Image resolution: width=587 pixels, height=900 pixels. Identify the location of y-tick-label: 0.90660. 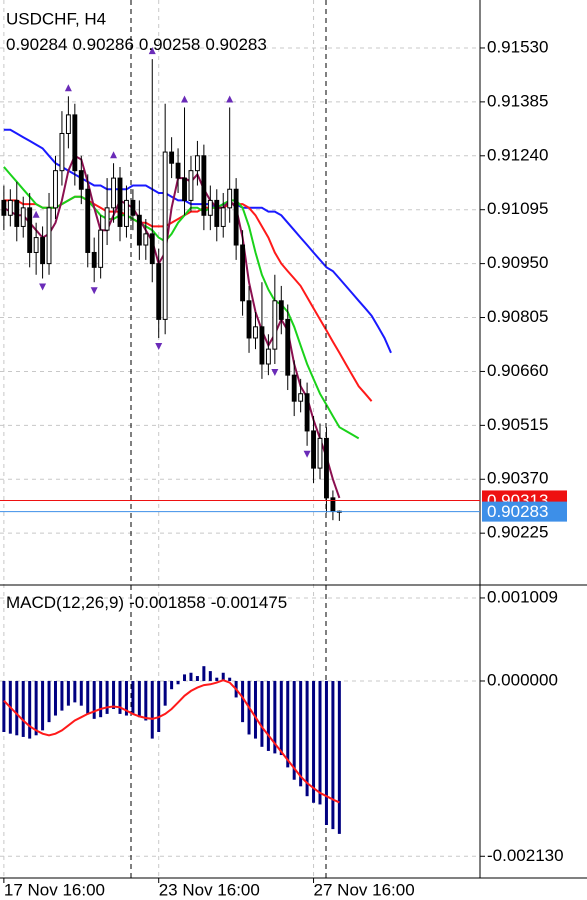
(517, 370).